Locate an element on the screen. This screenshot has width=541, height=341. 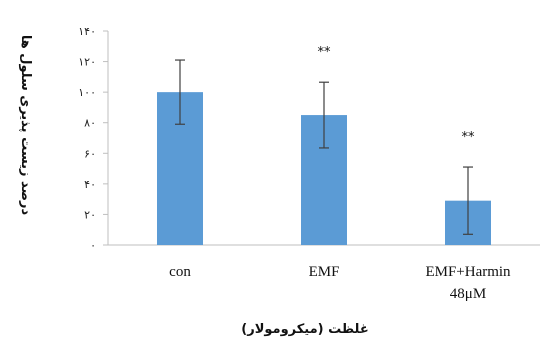
x-axis-title: غلظت (میکرومولار) is located at coordinates (304, 329).